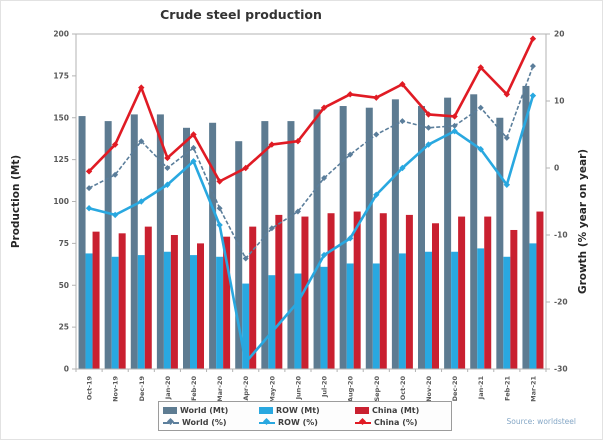 The width and height of the screenshot is (603, 440). What do you see at coordinates (455, 389) in the screenshot?
I see `x-tick-label: Dec-20` at bounding box center [455, 389].